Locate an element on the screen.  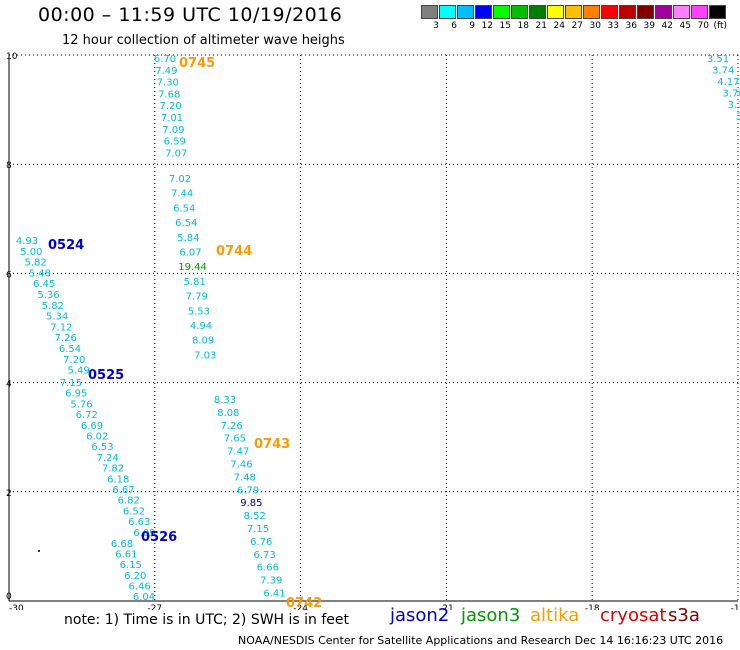
wave-height-label: 5.84 is located at coordinates (188, 238).